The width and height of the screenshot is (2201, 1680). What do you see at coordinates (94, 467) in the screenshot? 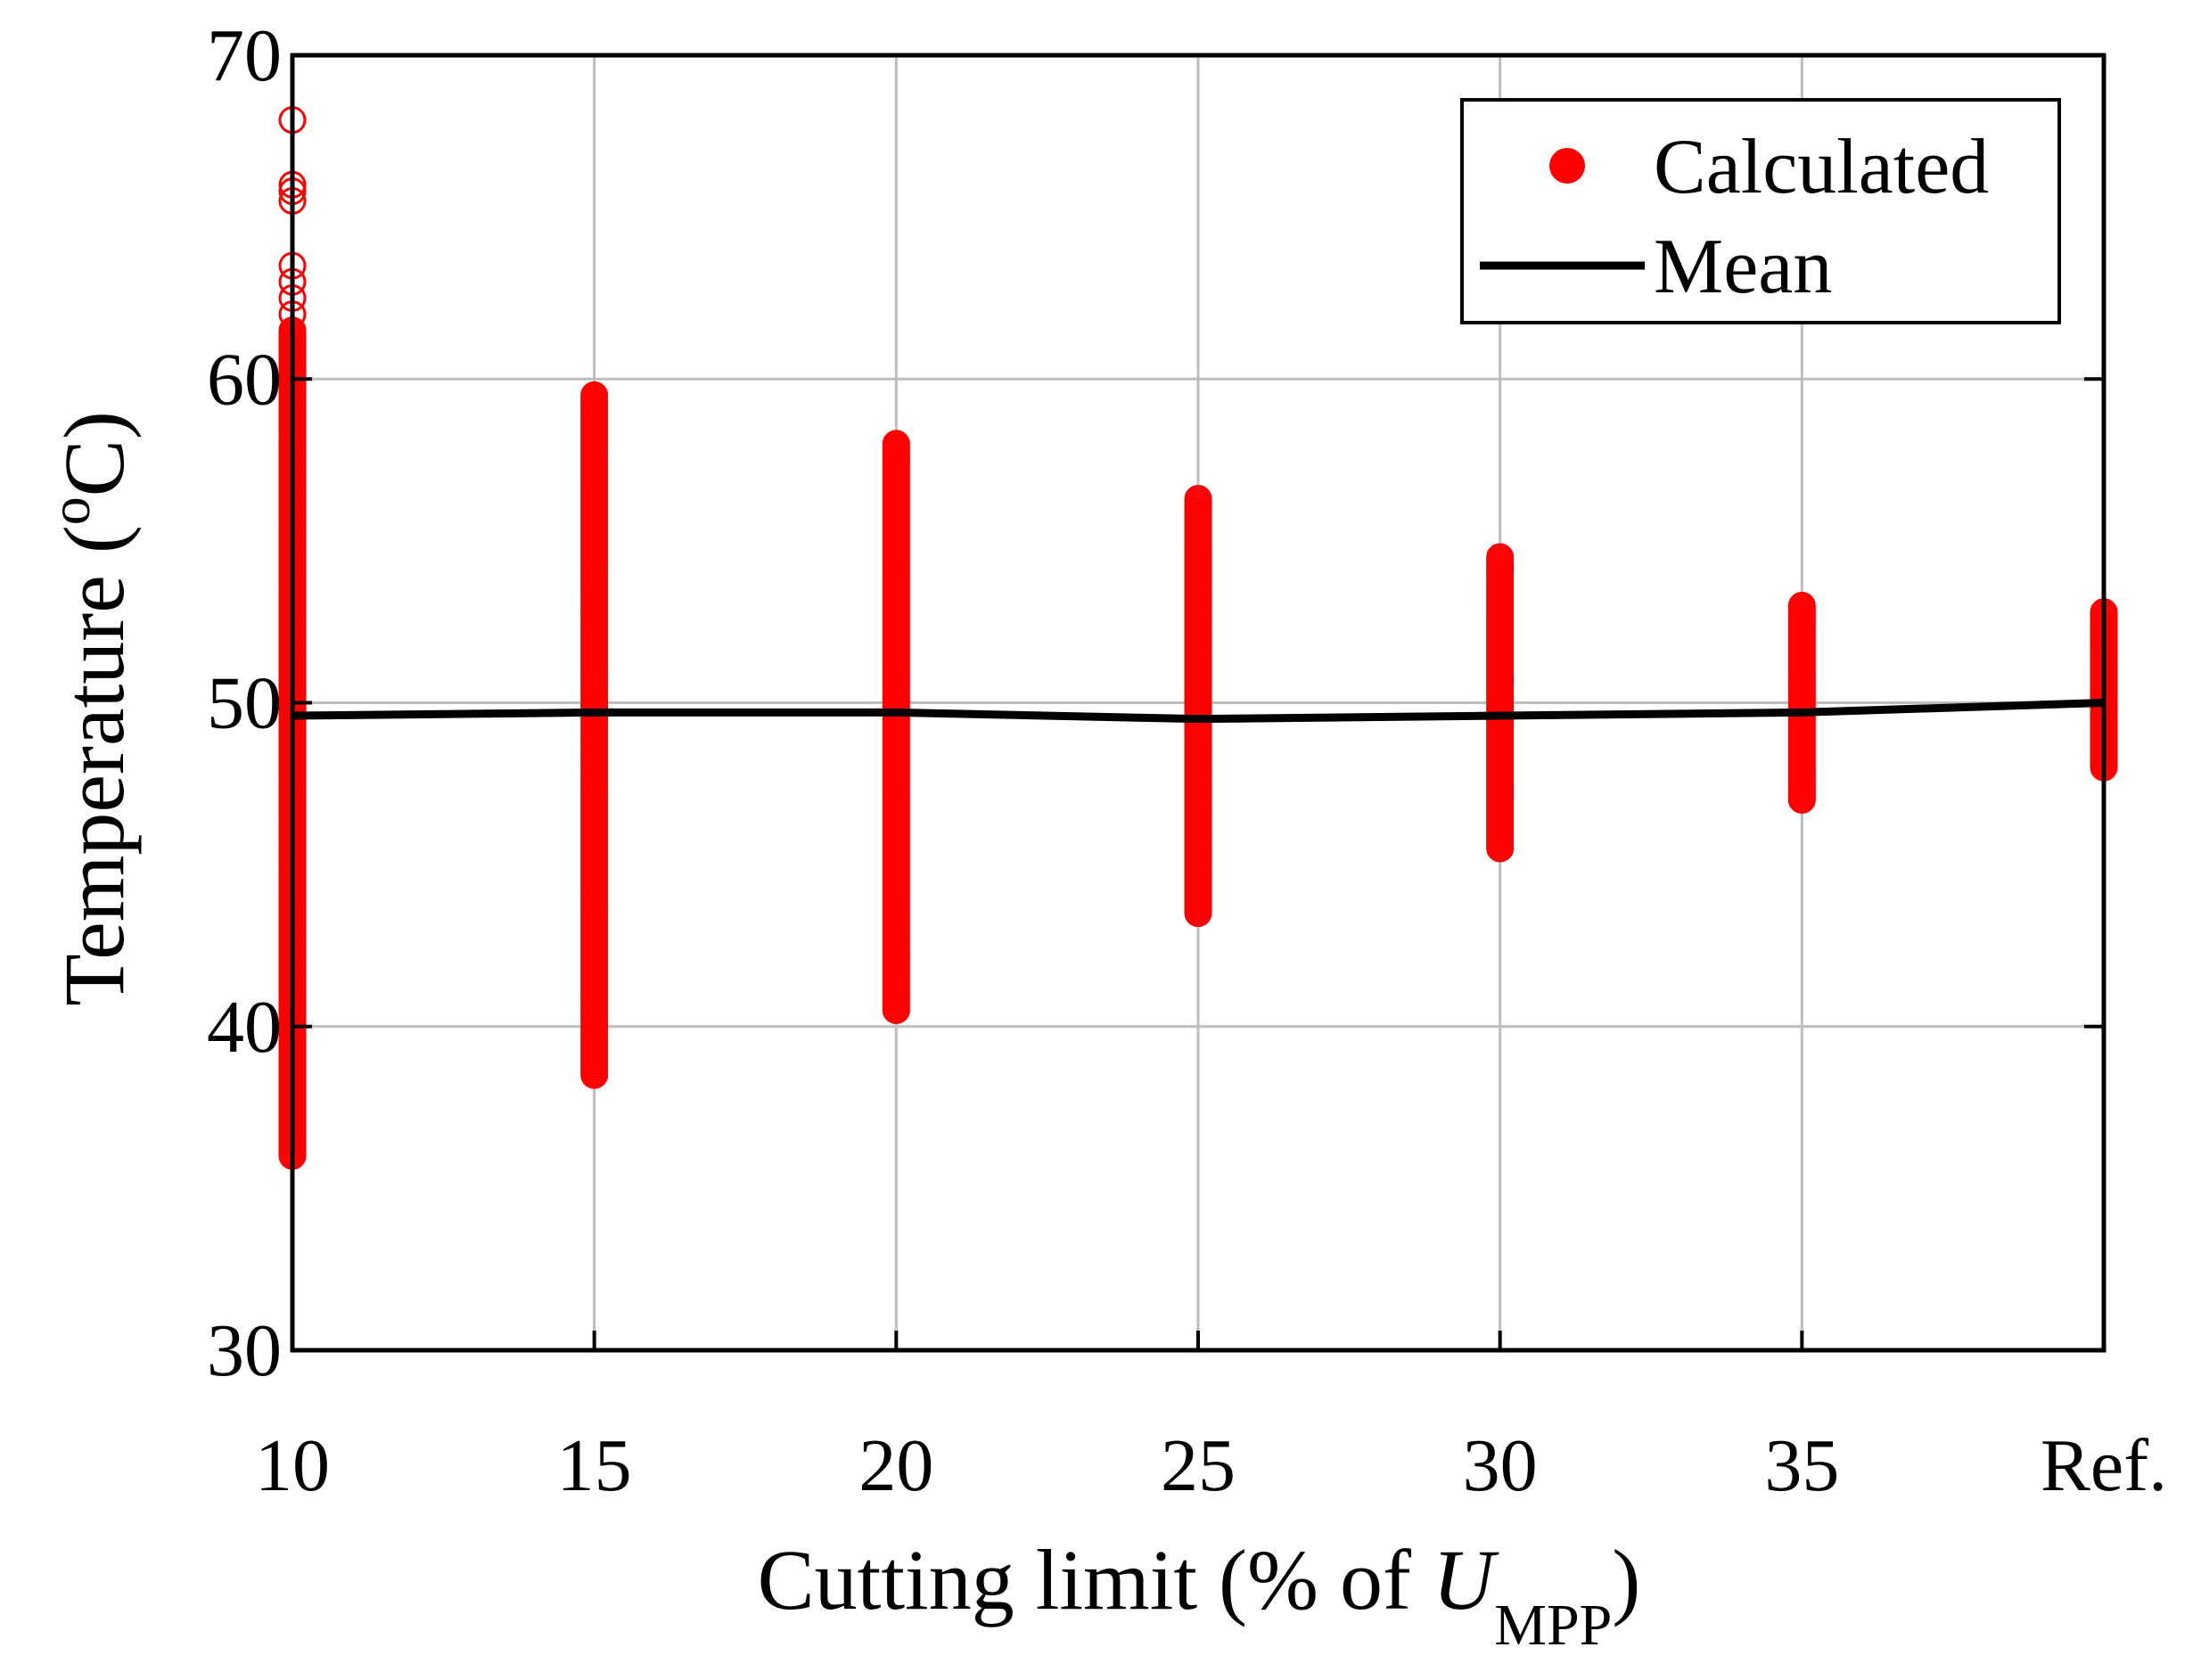
I see `y-axis-label-unit: C` at bounding box center [94, 467].